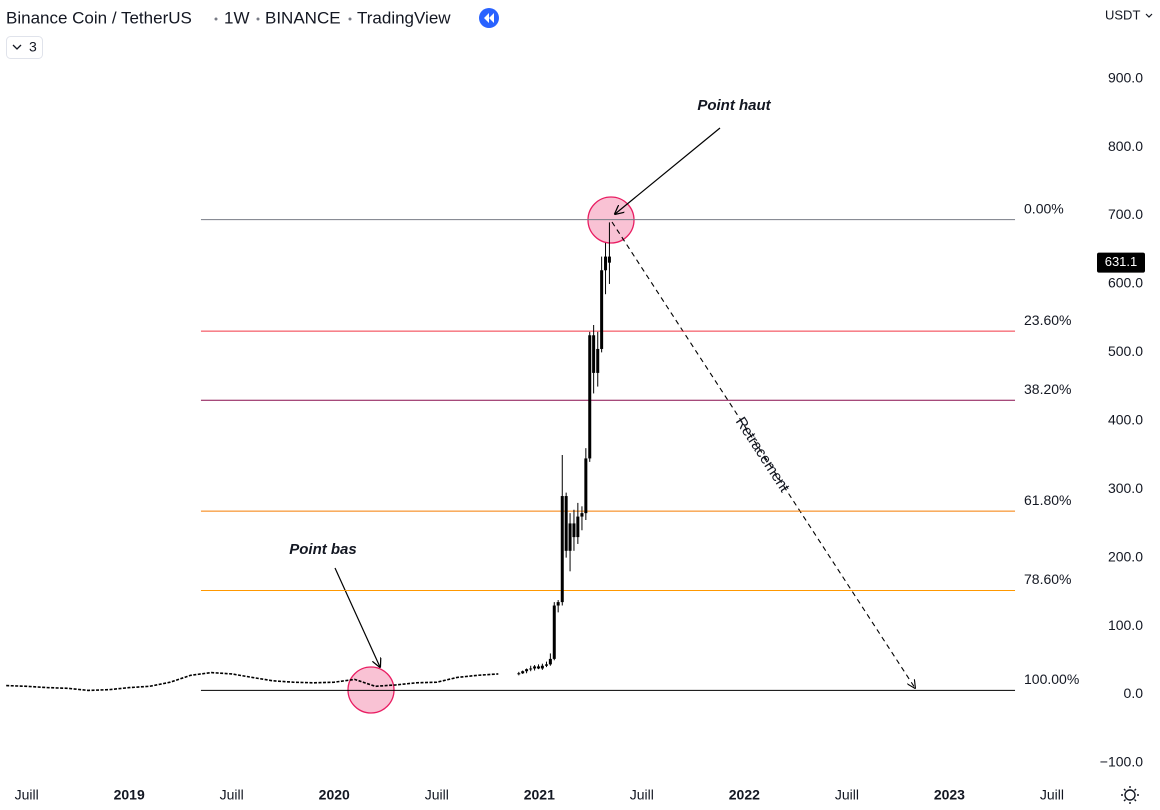 Image resolution: width=1160 pixels, height=810 pixels. Describe the element at coordinates (33, 47) in the screenshot. I see `indicator-count: 3` at that location.